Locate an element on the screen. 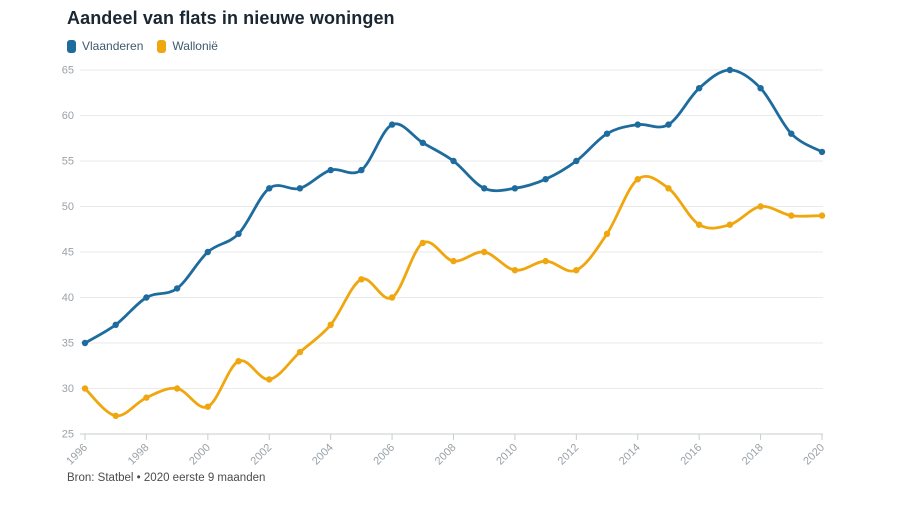 The image size is (900, 507). legend: Vlaanderen Wallonië is located at coordinates (142, 46).